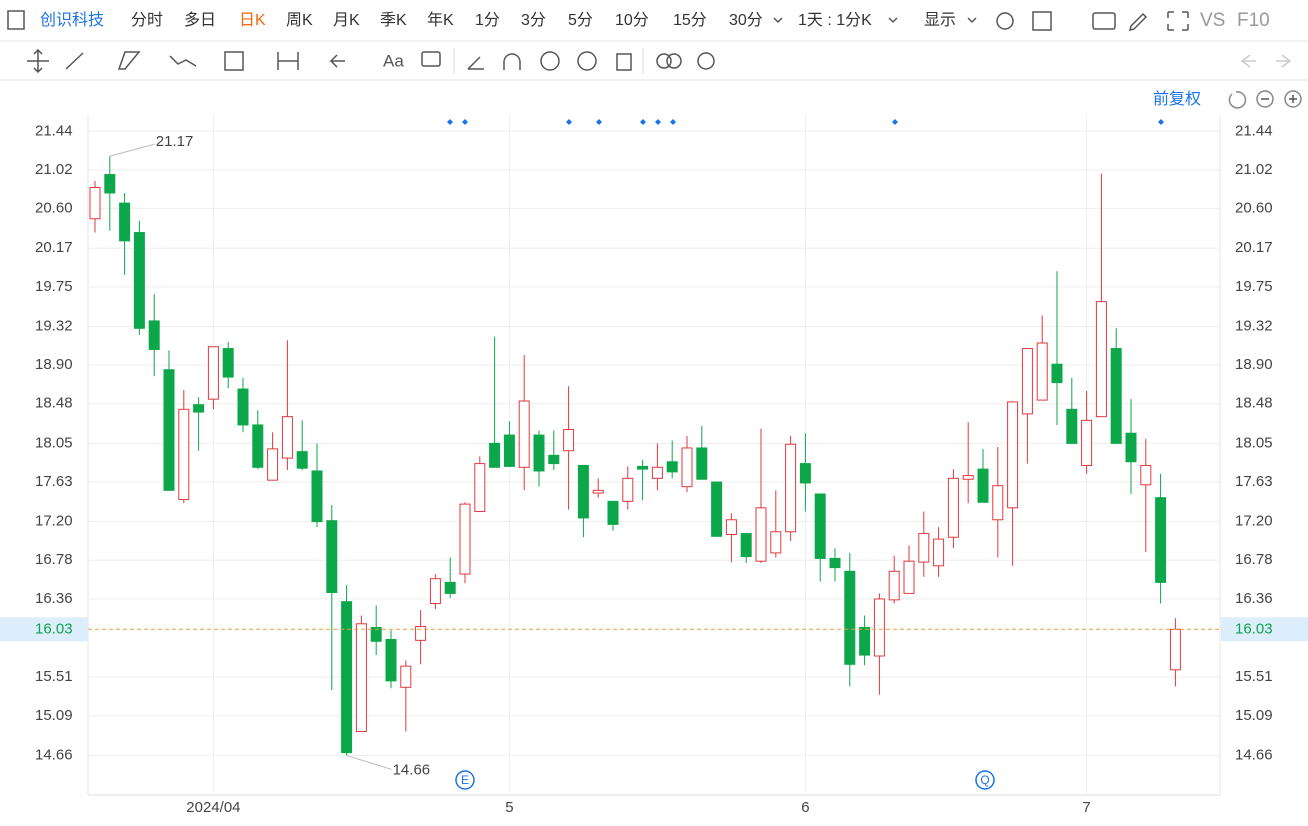  Describe the element at coordinates (1248, 61) in the screenshot. I see `undo` at that location.